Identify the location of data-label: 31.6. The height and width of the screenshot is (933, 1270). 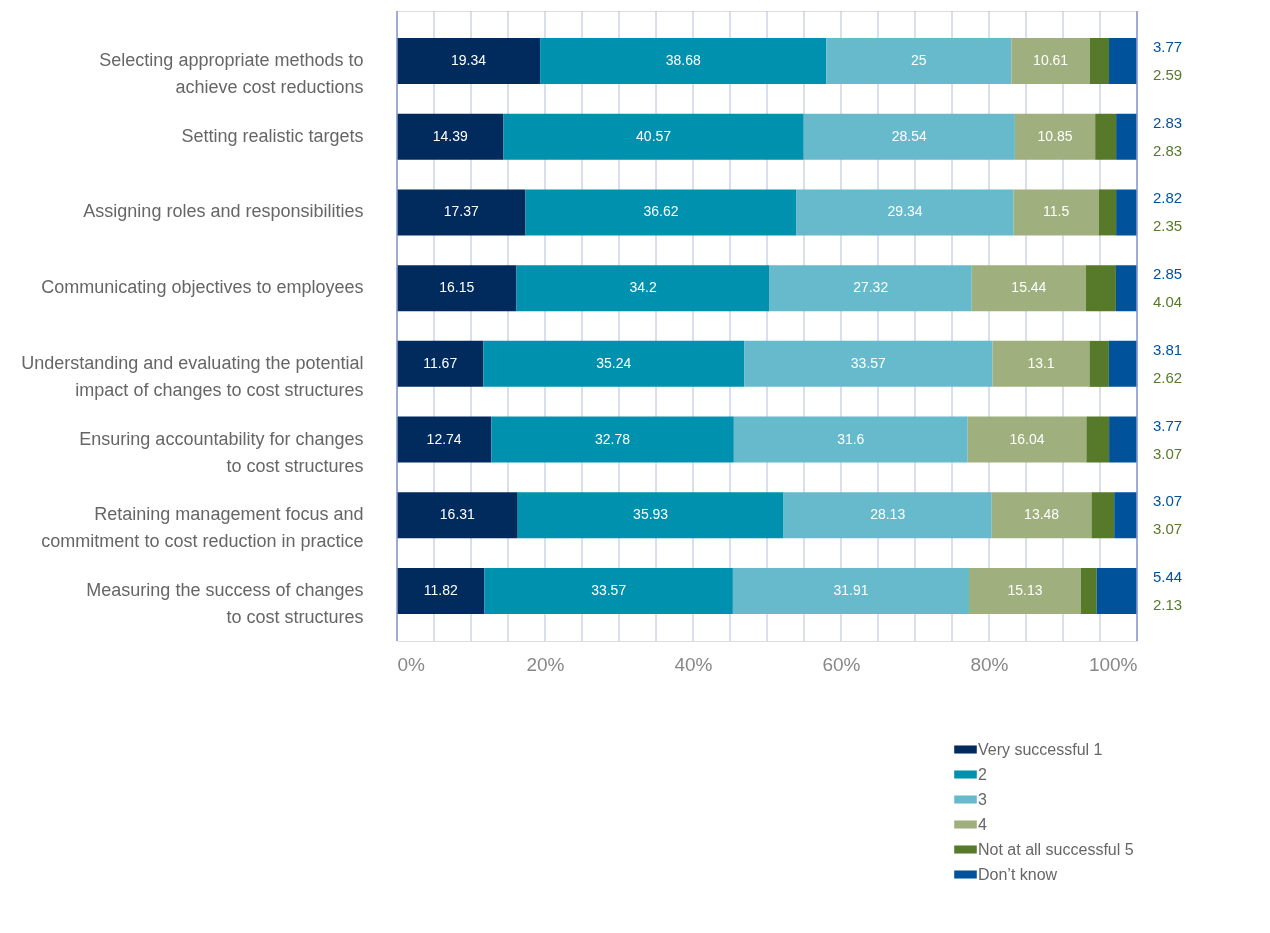
(851, 438).